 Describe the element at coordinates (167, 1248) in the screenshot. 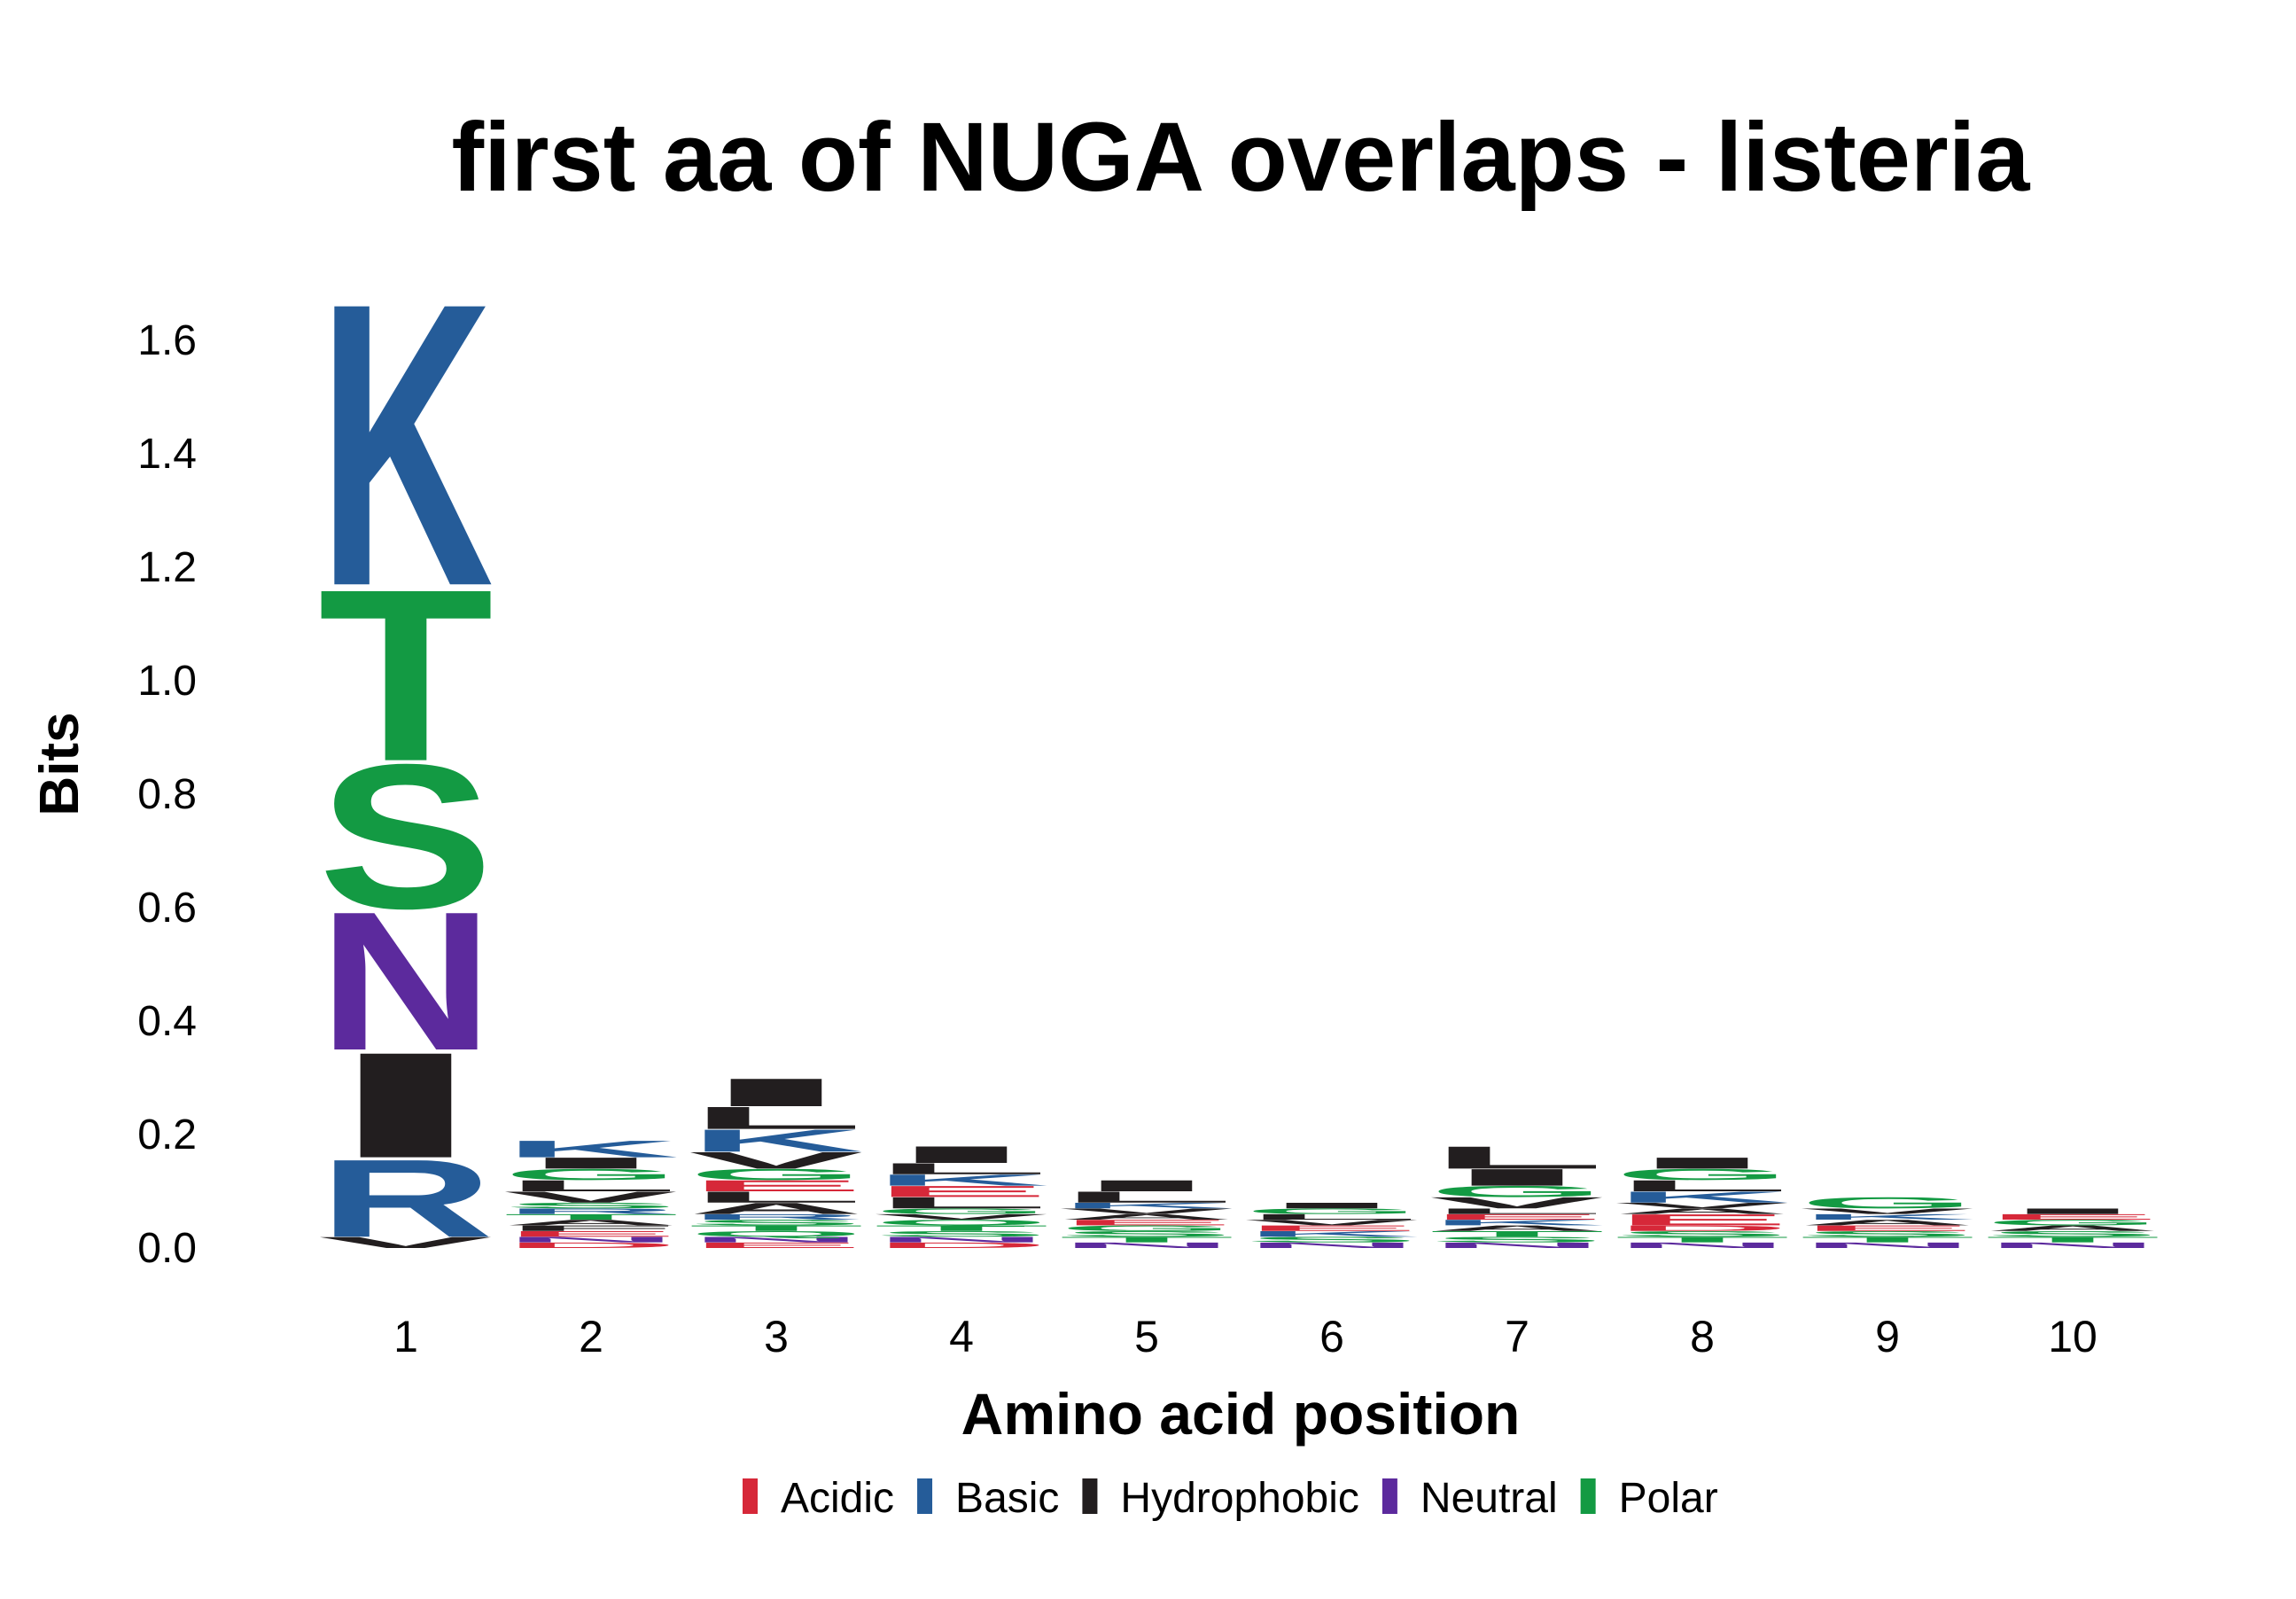

I see `y-tick-label: 0.0` at that location.